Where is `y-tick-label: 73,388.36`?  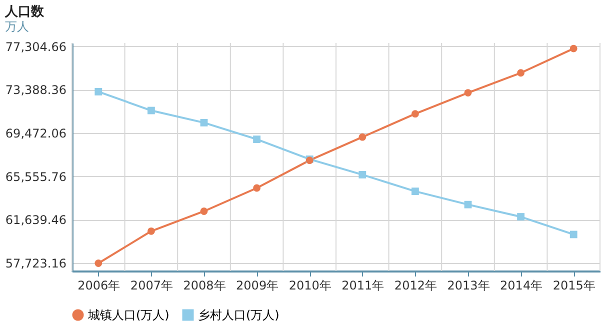 y-tick-label: 73,388.36 is located at coordinates (35, 90).